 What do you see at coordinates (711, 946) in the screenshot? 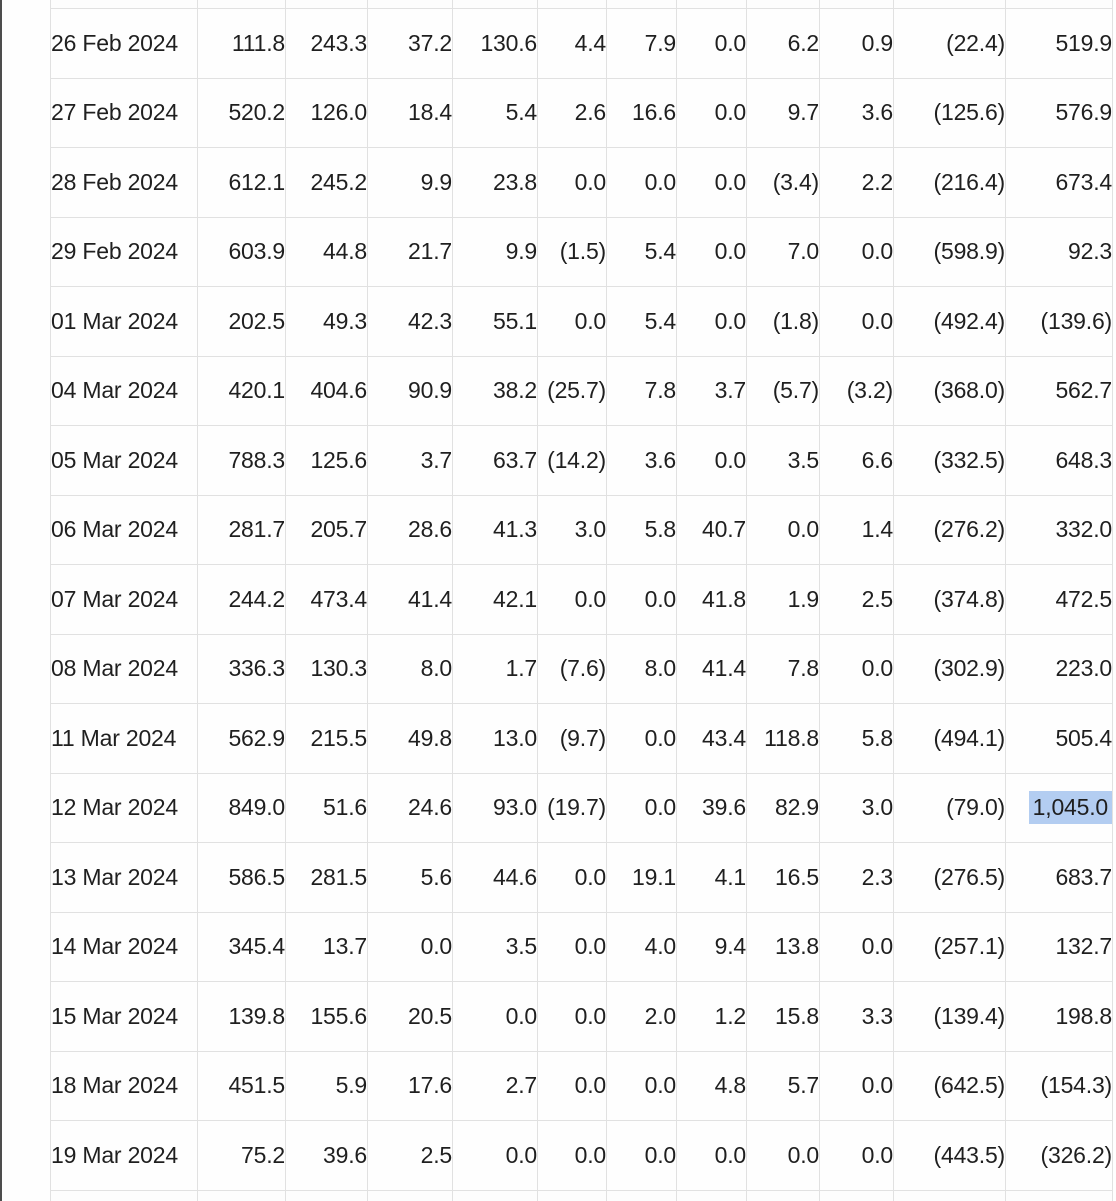
I see `table-cell: 9.4` at bounding box center [711, 946].